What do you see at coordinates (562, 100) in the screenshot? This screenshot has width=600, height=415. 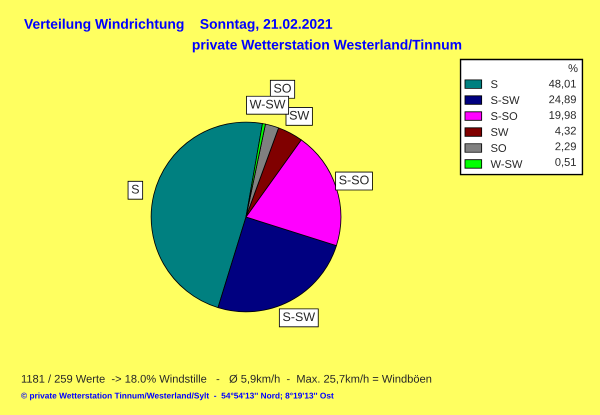 I see `data-label: 24,89` at bounding box center [562, 100].